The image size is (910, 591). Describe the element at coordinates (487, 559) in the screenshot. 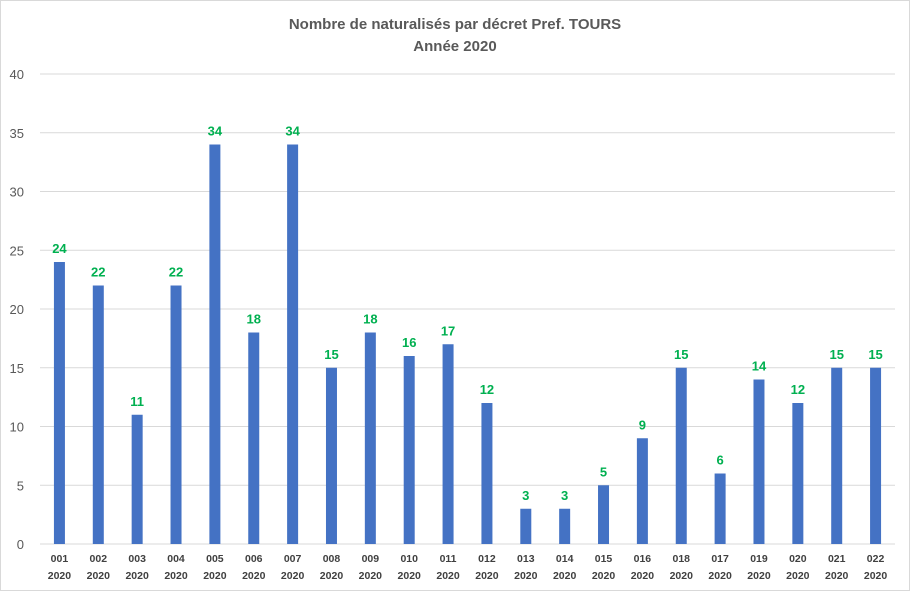

I see `x-tick-label: 012` at that location.